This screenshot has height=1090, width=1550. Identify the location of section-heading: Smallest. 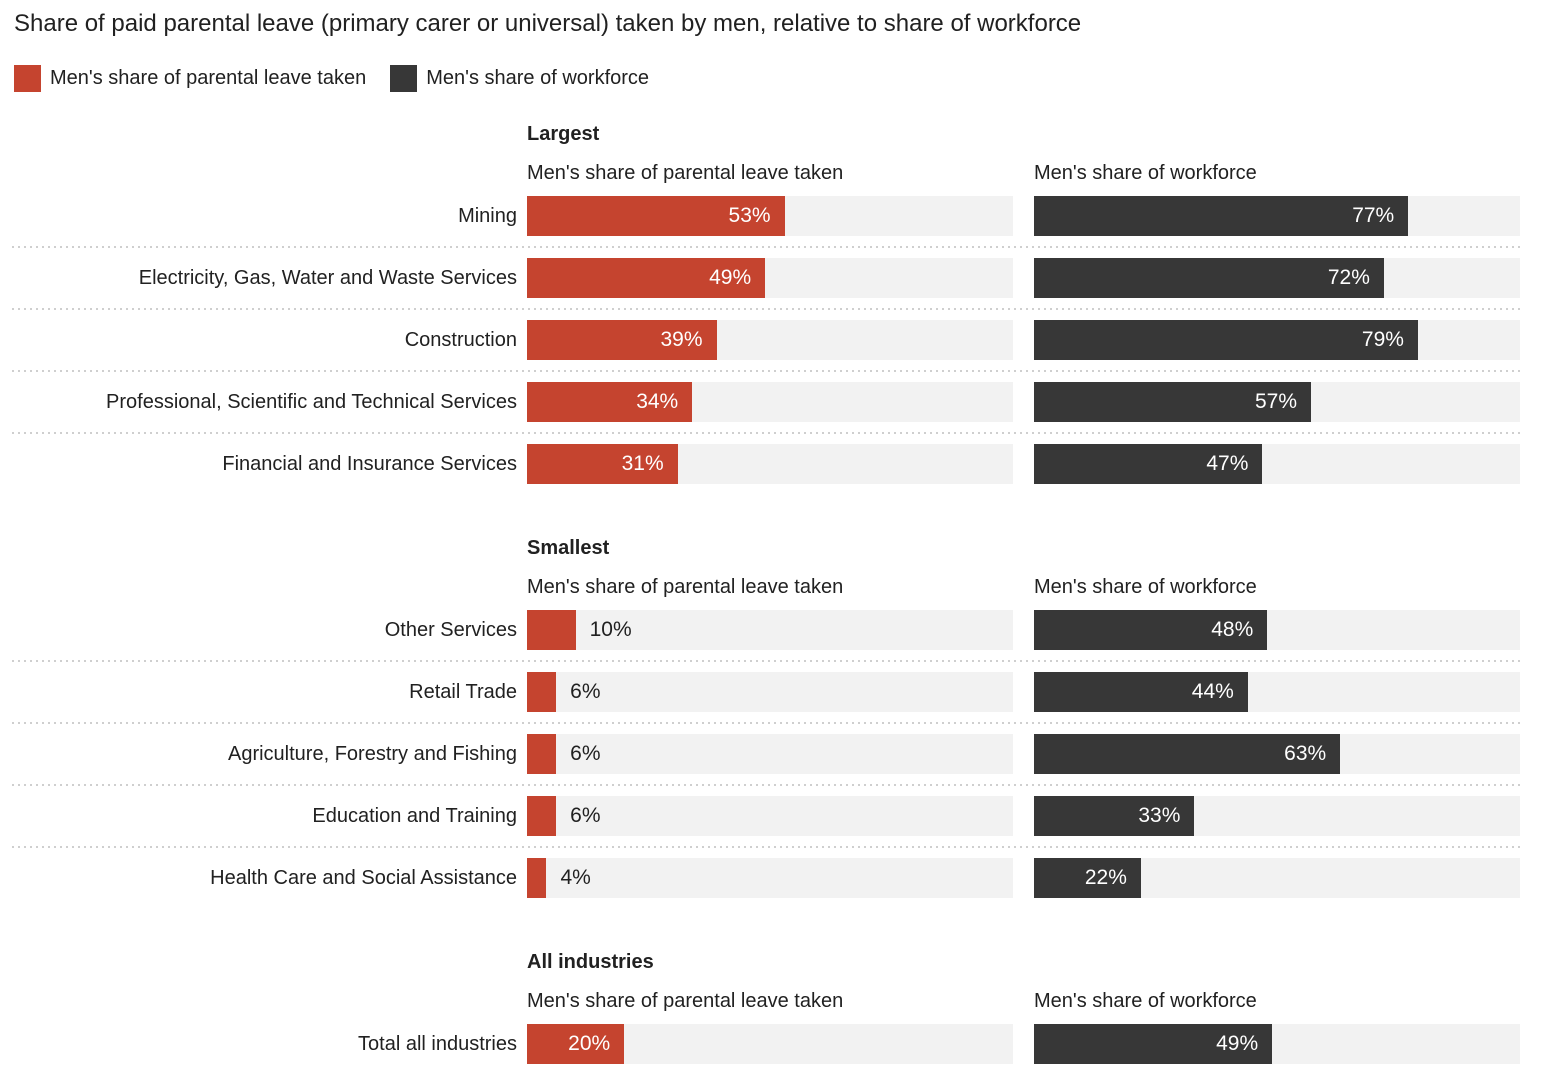
(568, 548).